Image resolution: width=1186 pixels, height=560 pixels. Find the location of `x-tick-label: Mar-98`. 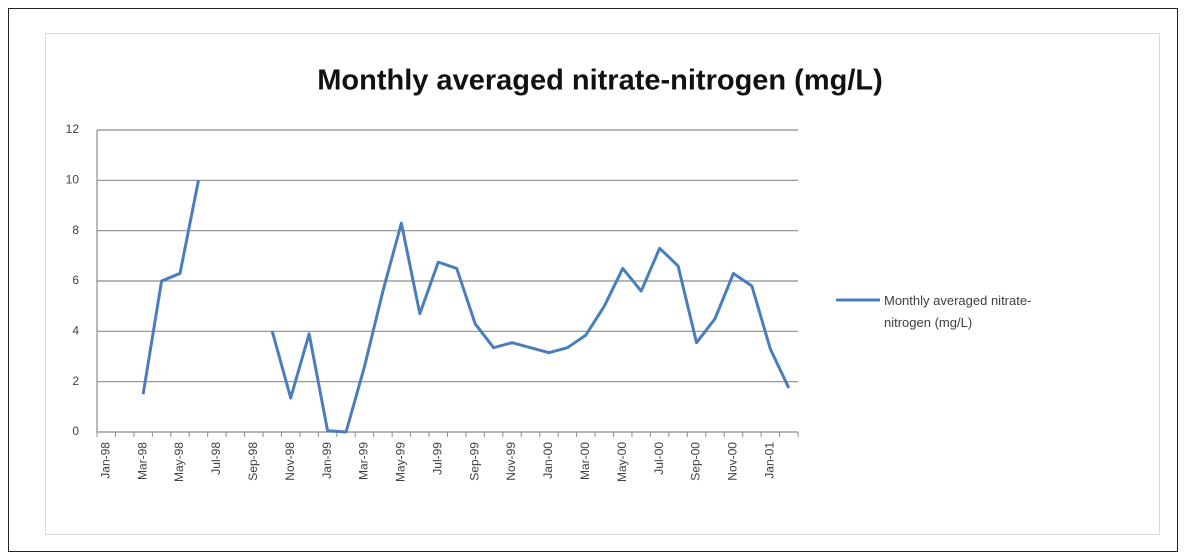

x-tick-label: Mar-98 is located at coordinates (142, 461).